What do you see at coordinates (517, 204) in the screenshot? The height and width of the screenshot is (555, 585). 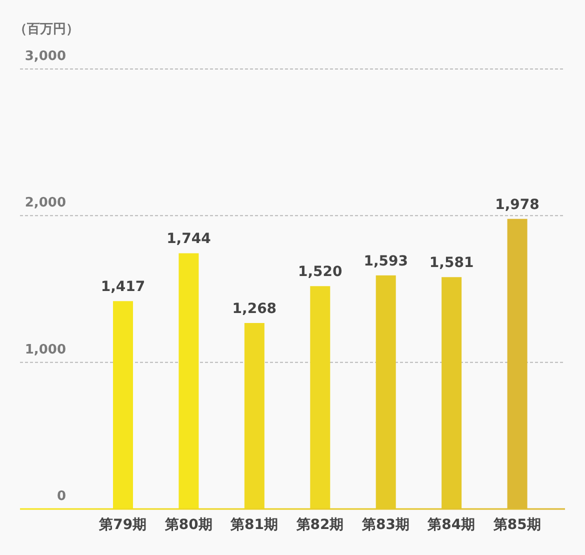 I see `data-label: 1,978` at bounding box center [517, 204].